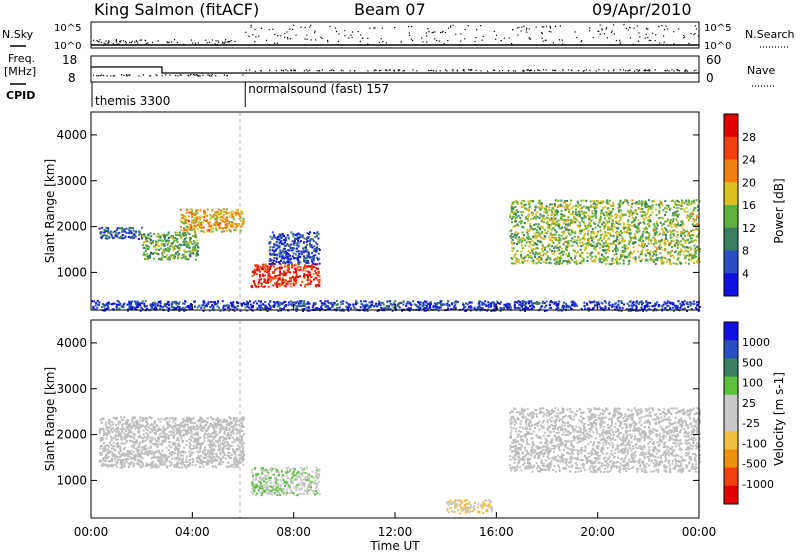  What do you see at coordinates (399, 461) in the screenshot?
I see `velocity-scatter-points` at bounding box center [399, 461].